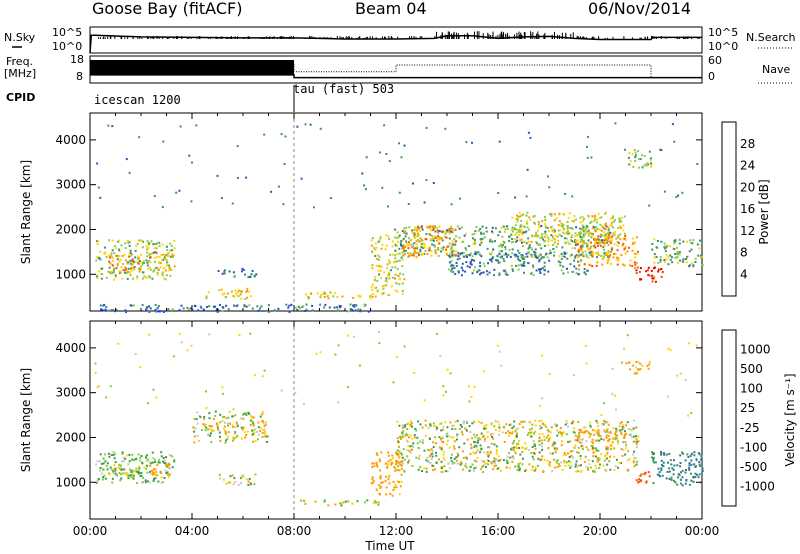  I want to click on power-y-label: Slant Range [km], so click(26, 212).